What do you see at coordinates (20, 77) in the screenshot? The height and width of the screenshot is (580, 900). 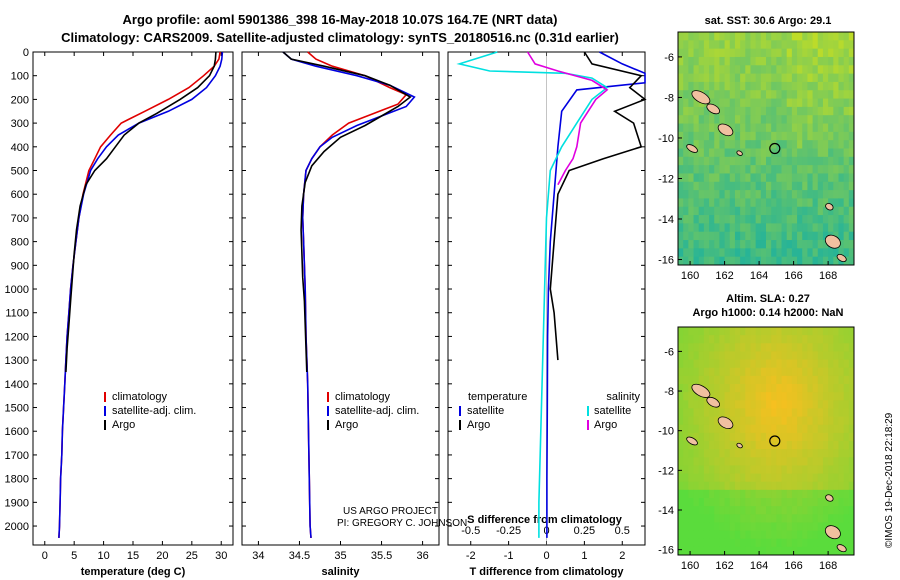 I see `y-tick-label: 100` at bounding box center [20, 77].